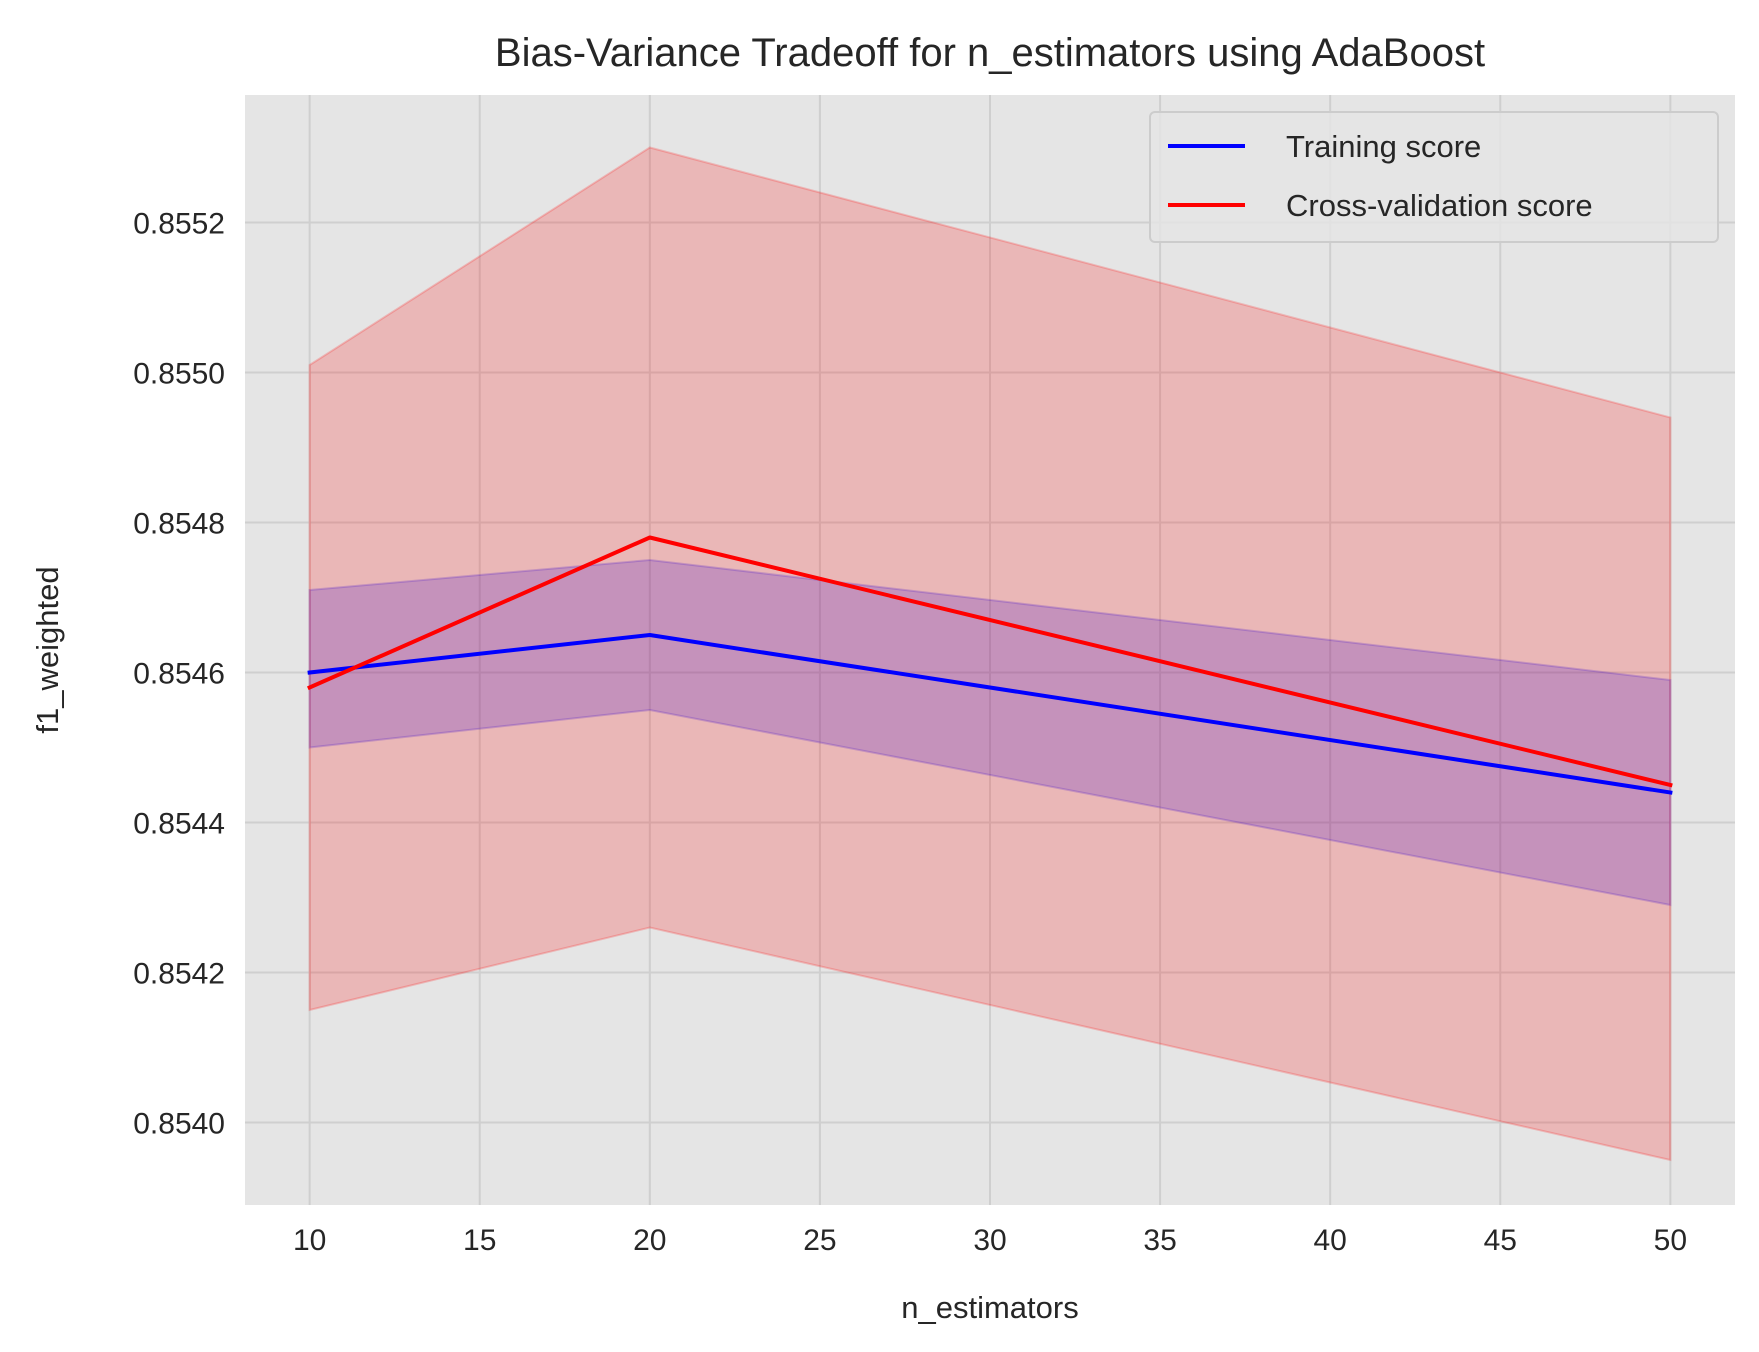 This screenshot has width=1759, height=1352. Describe the element at coordinates (309, 1240) in the screenshot. I see `x-tick-label: 10` at that location.